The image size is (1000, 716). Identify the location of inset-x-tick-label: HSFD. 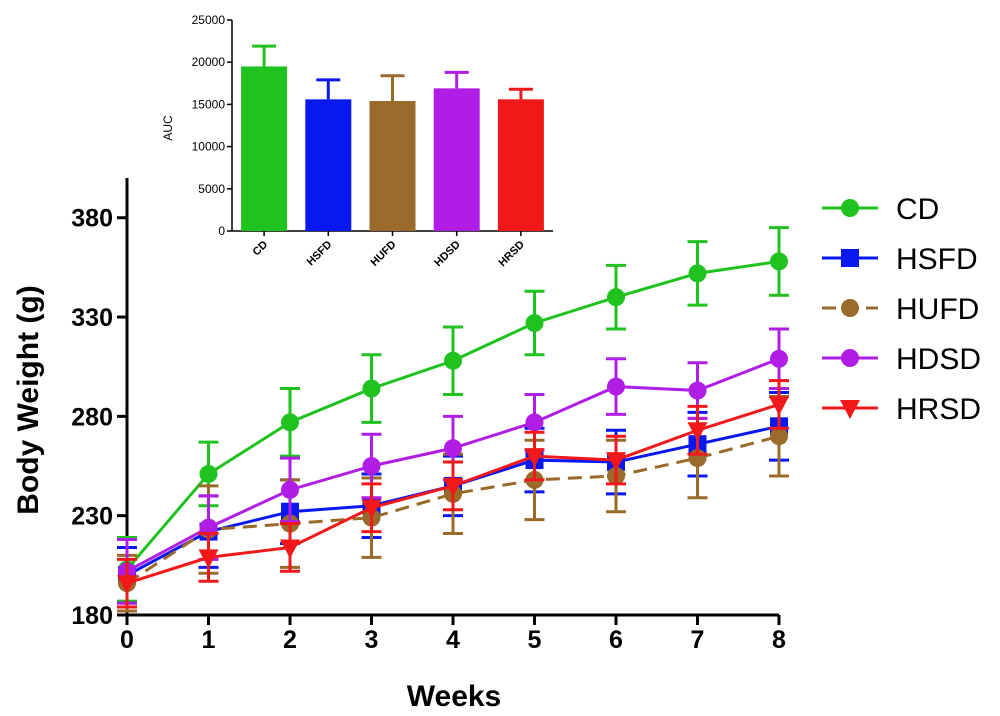
(320, 254).